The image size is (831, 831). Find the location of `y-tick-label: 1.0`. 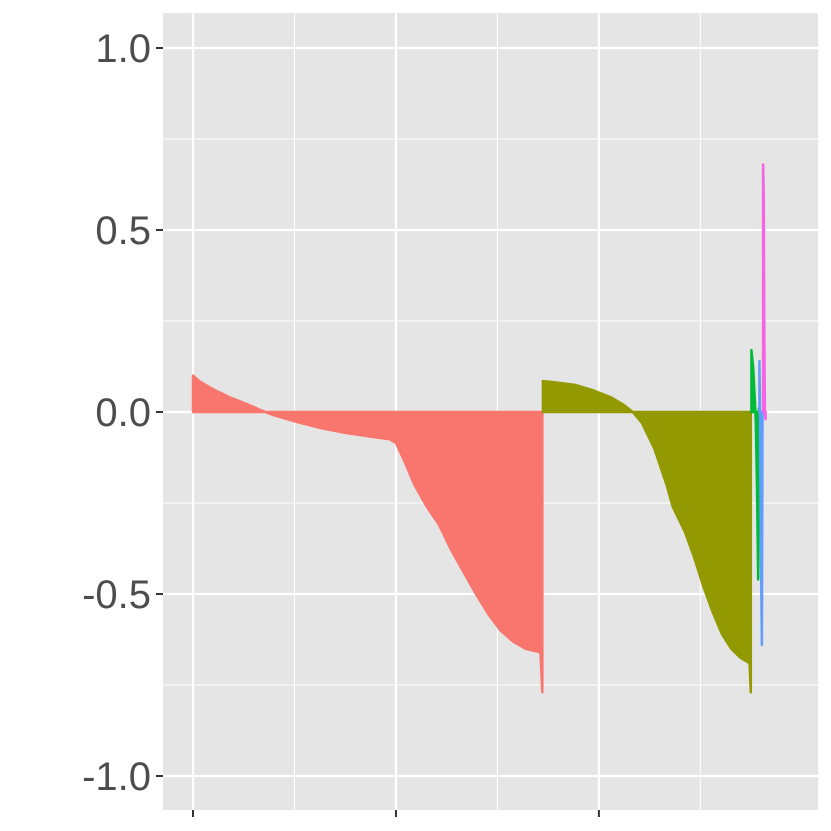

y-tick-label: 1.0 is located at coordinates (123, 49).